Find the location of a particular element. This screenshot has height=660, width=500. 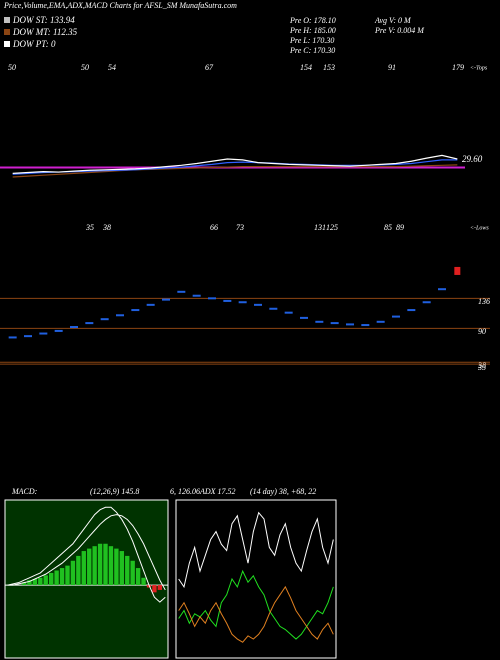

top-label: 154 is located at coordinates (306, 67).